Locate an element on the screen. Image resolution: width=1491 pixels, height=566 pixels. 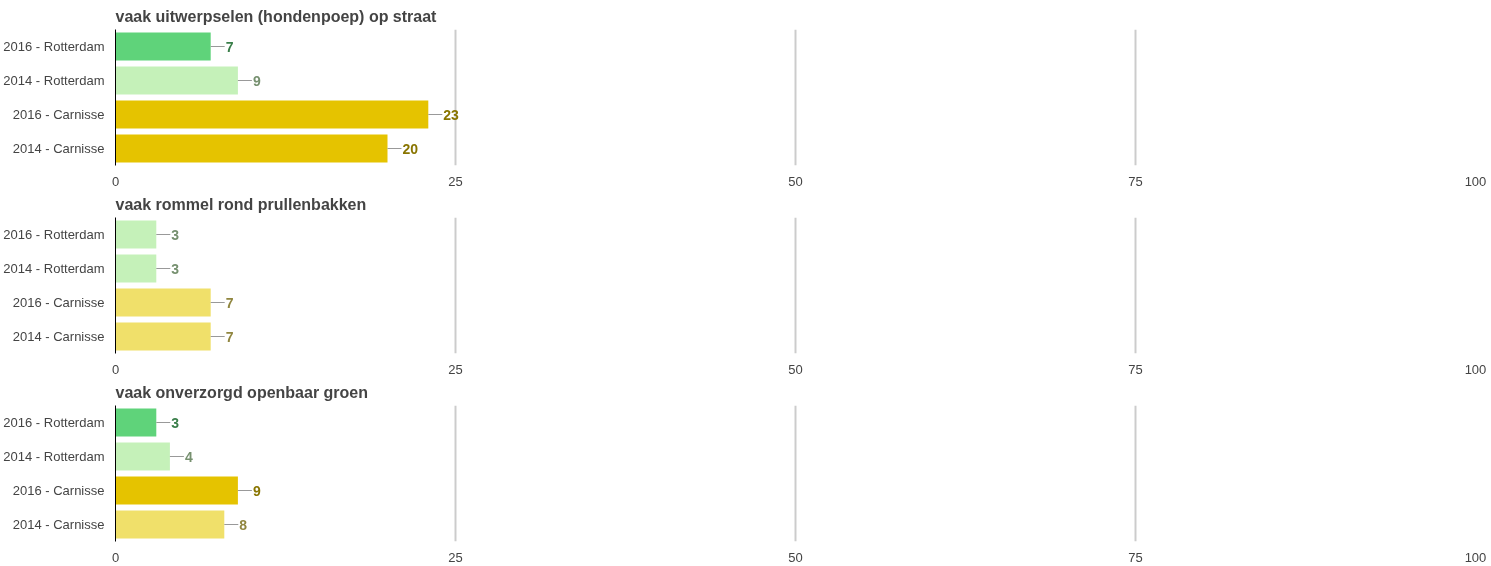
data-label: 23 is located at coordinates (451, 114).